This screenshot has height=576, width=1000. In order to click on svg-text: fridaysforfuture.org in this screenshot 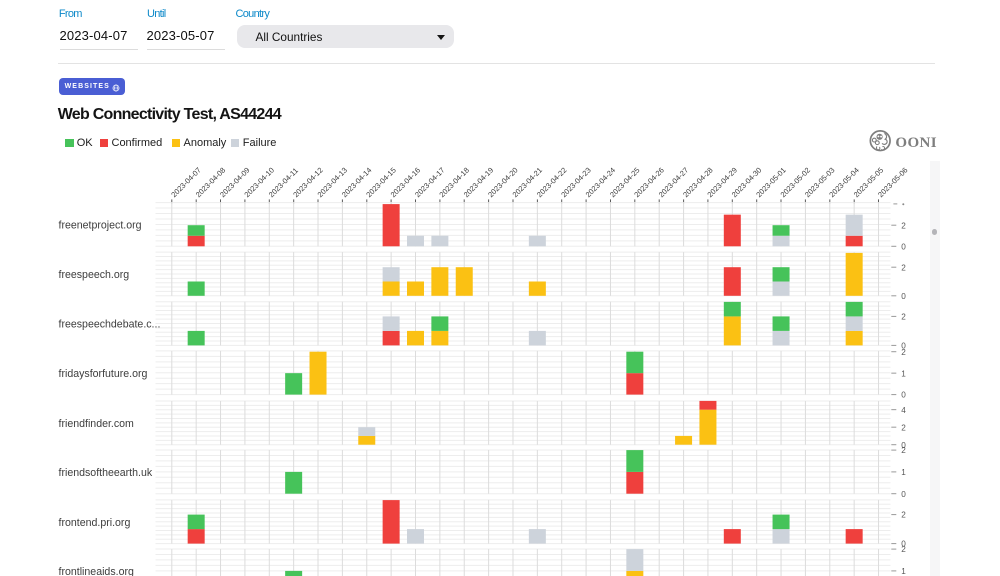, I will do `click(103, 374)`.